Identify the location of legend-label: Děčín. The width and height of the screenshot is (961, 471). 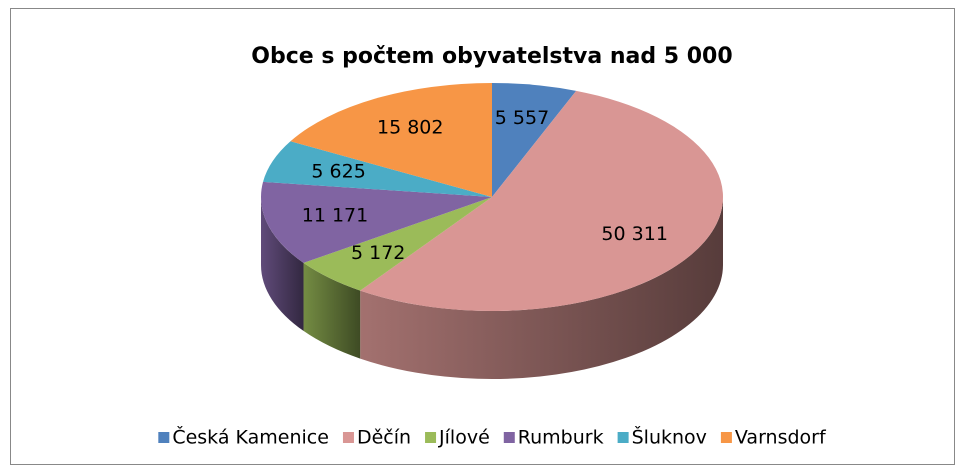
(384, 438).